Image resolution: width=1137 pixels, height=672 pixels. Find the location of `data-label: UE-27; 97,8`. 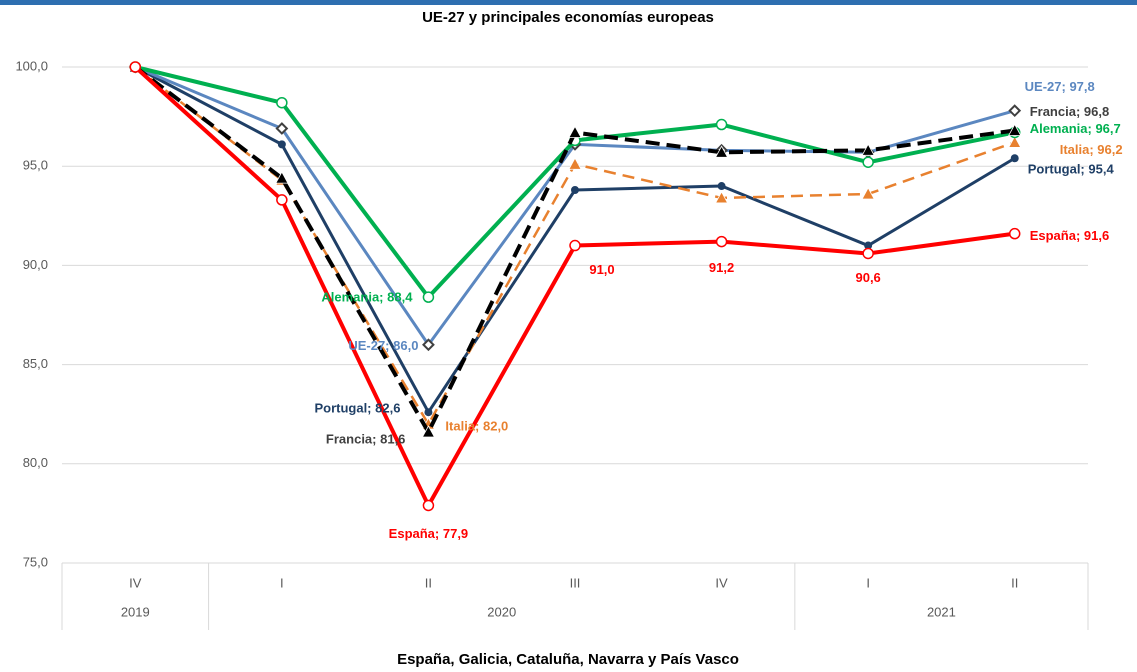

data-label: UE-27; 97,8 is located at coordinates (1060, 86).